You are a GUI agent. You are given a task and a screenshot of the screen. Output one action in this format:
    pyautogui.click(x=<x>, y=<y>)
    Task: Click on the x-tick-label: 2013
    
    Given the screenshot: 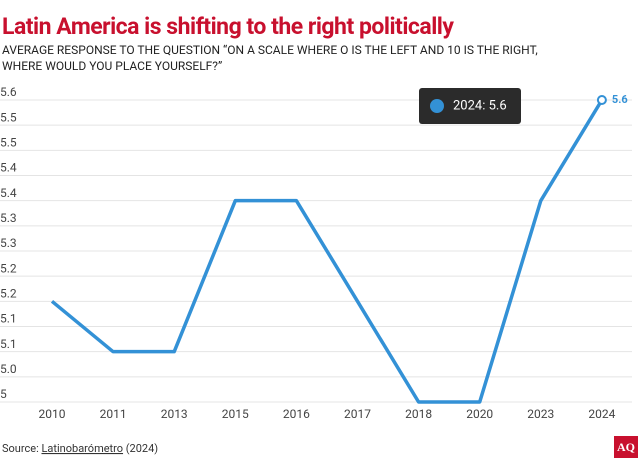 What is the action you would take?
    pyautogui.click(x=174, y=414)
    